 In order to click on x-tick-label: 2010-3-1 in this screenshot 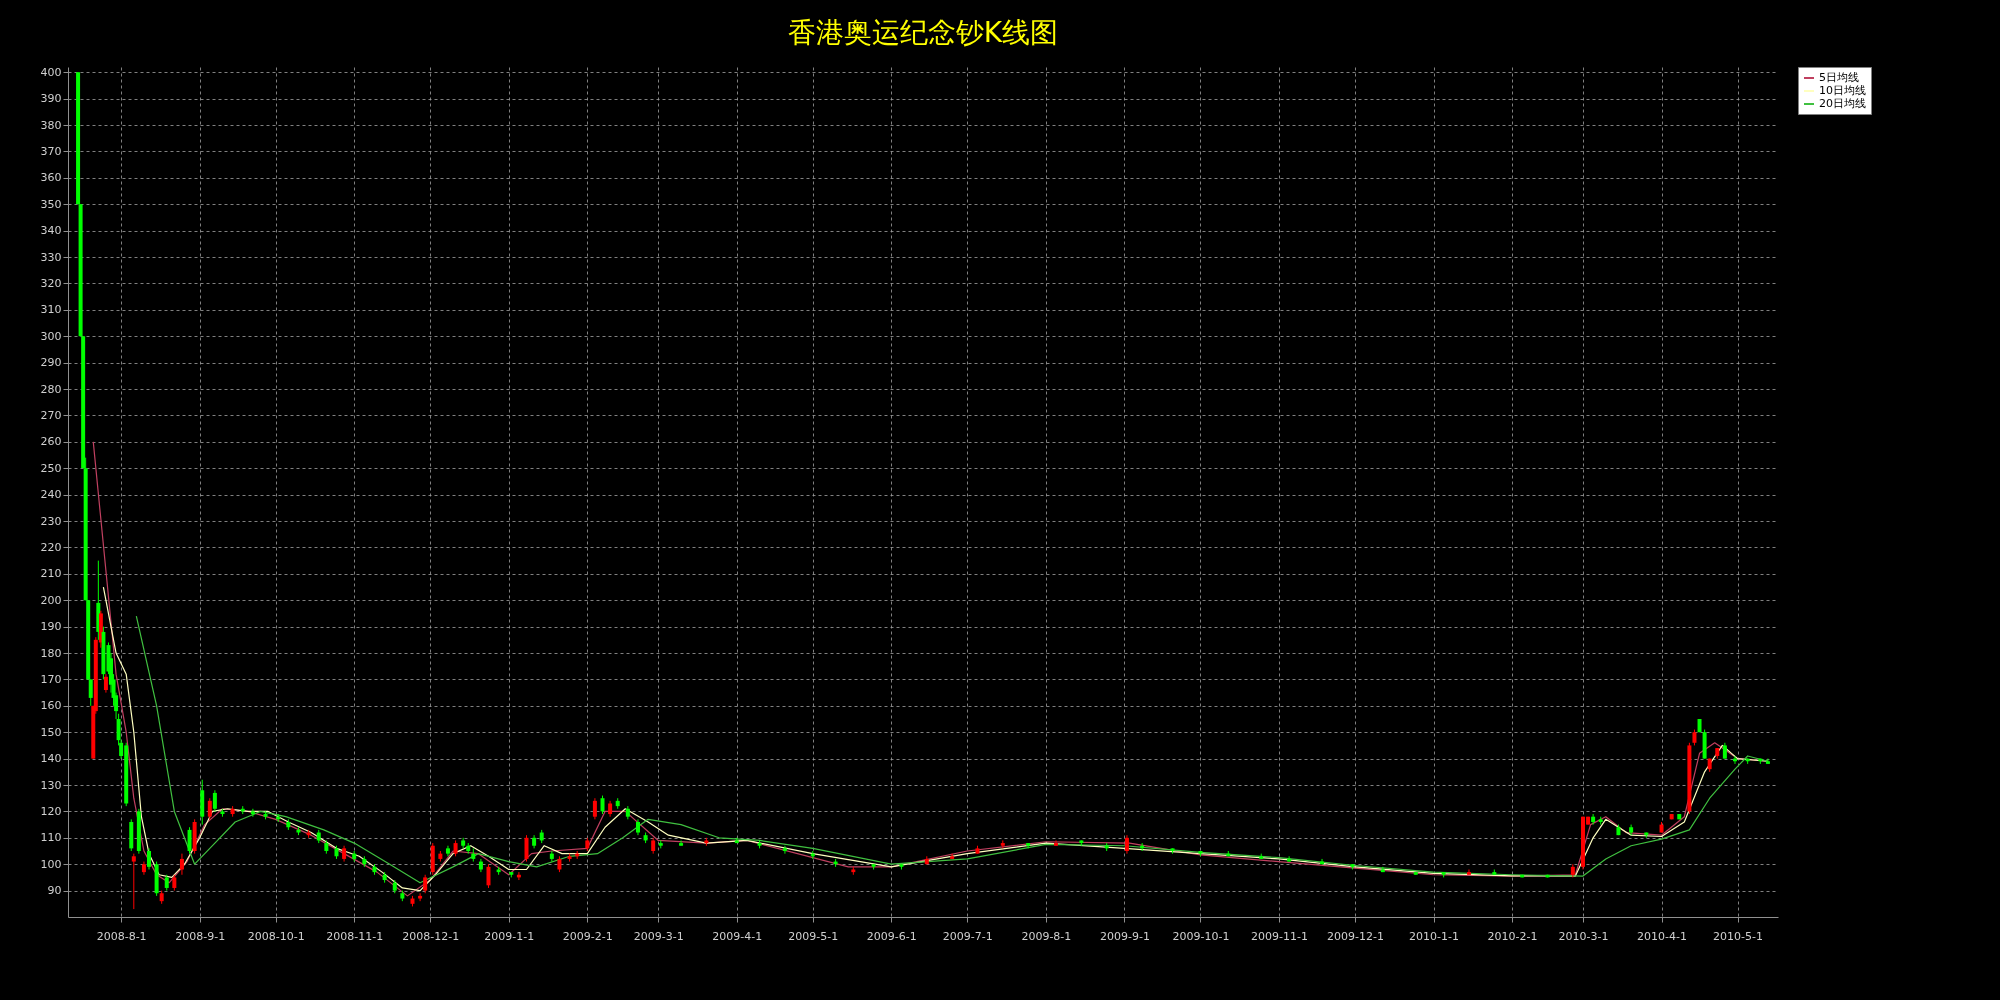, I will do `click(1583, 936)`.